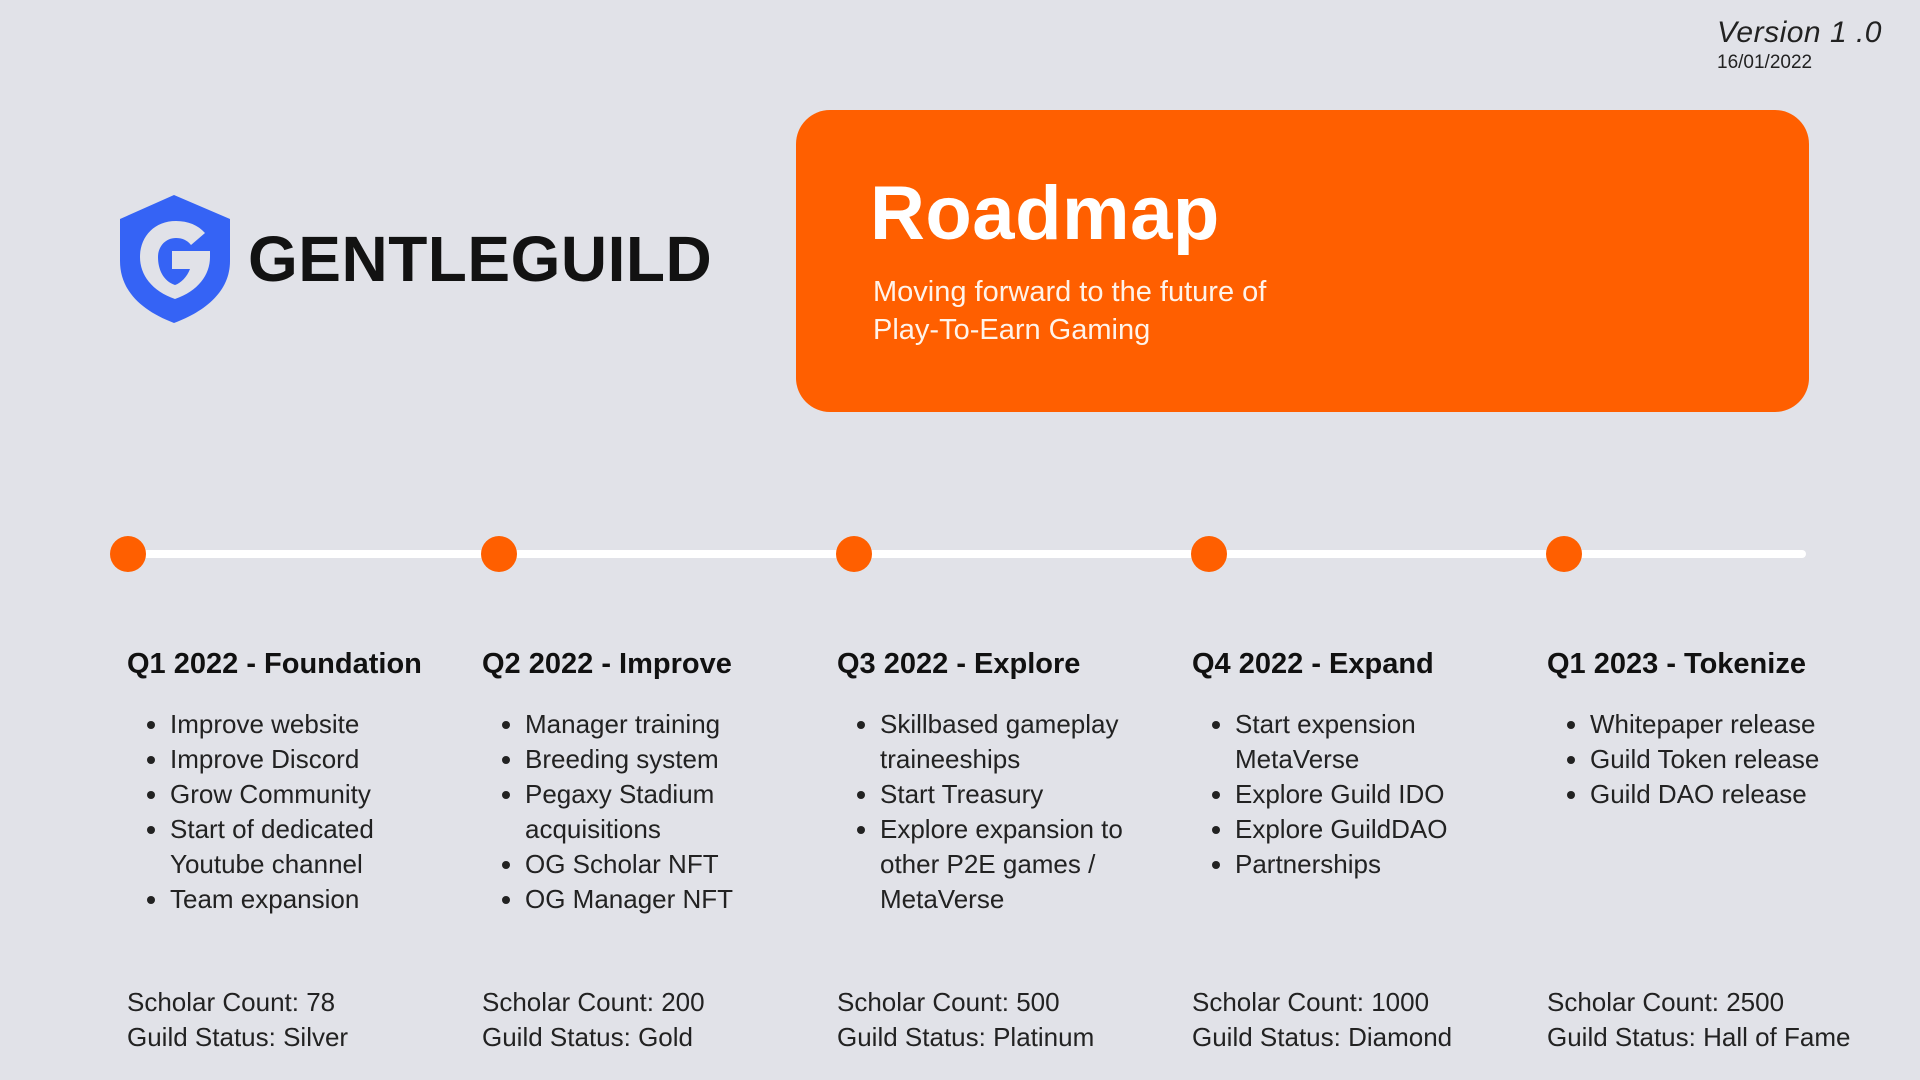  What do you see at coordinates (318, 847) in the screenshot?
I see `list-item: Start of dedicated Youtube channel` at bounding box center [318, 847].